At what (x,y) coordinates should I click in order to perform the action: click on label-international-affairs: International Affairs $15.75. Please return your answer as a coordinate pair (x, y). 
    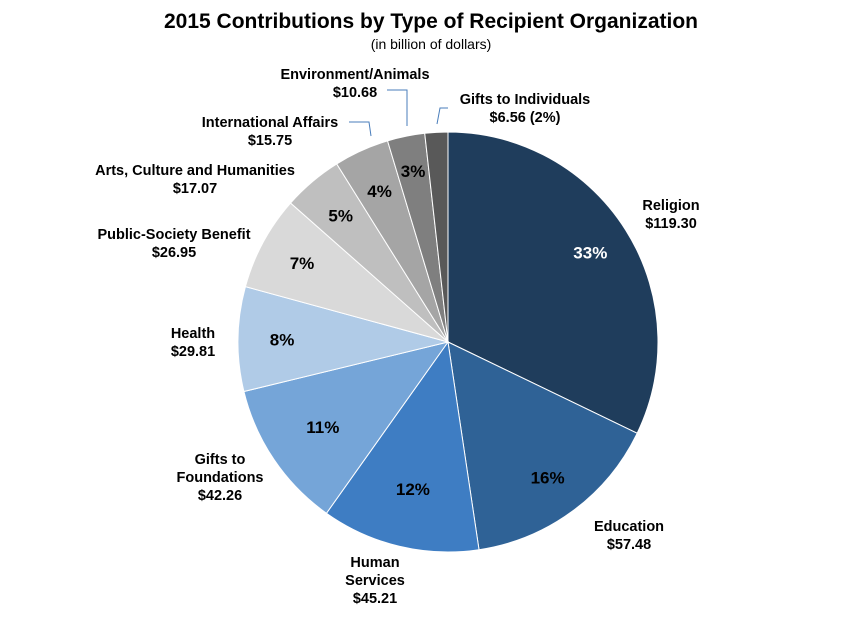
    Looking at the image, I should click on (270, 132).